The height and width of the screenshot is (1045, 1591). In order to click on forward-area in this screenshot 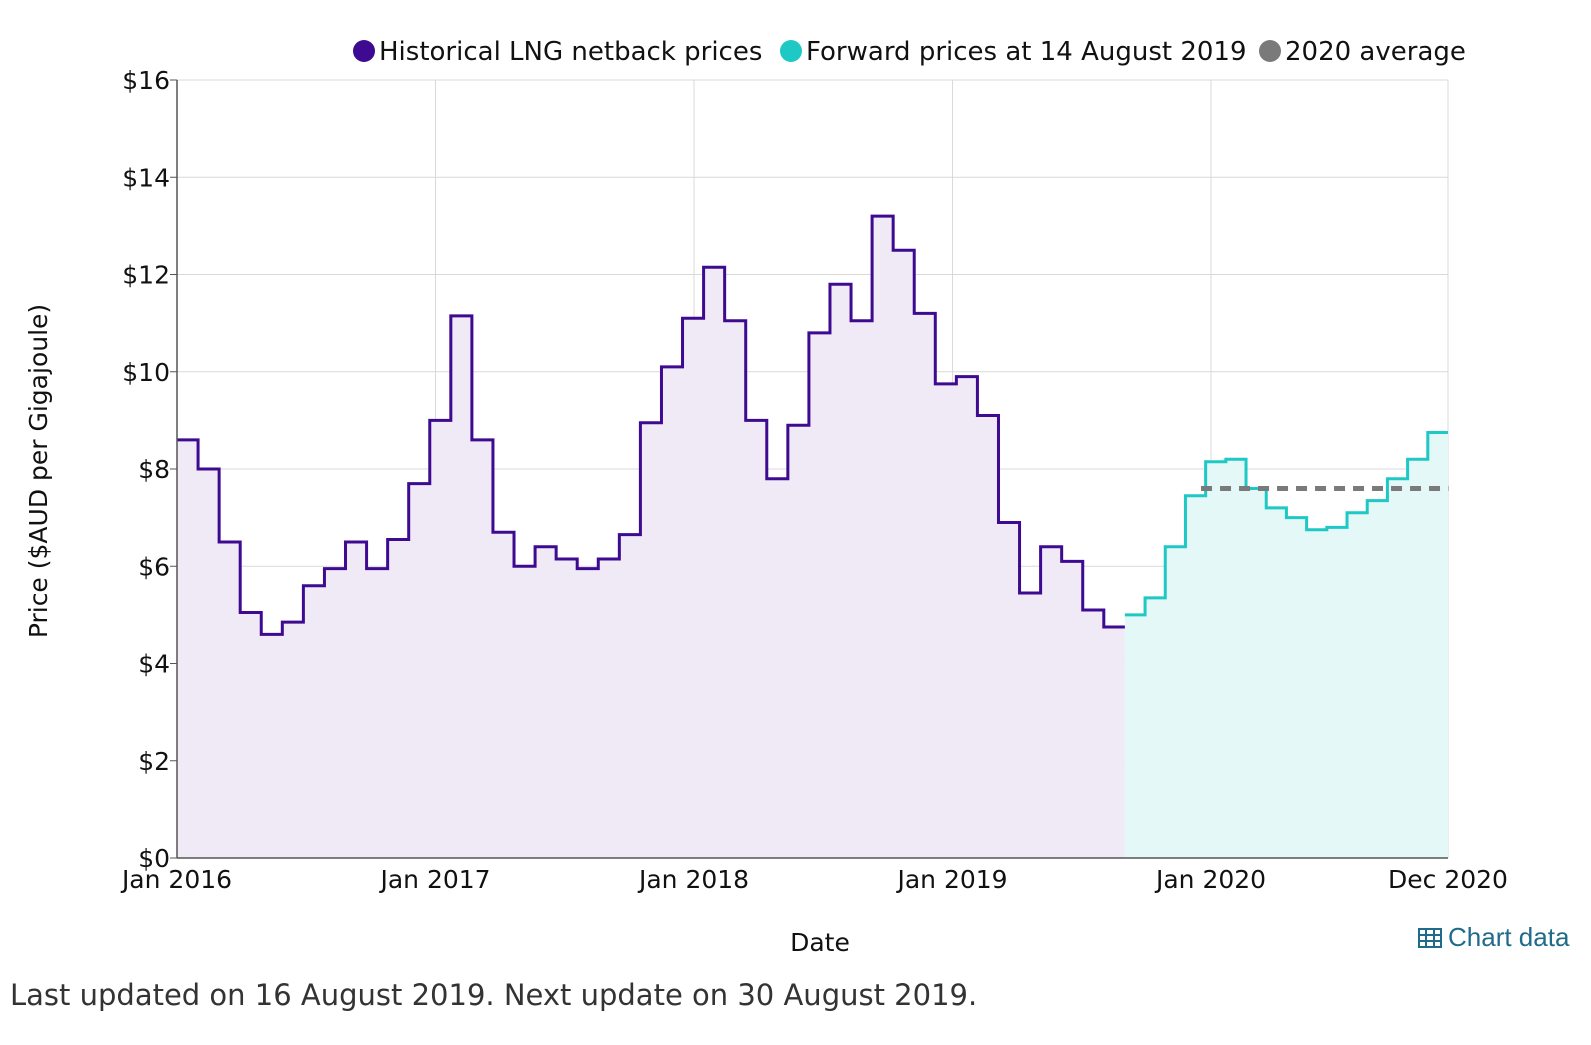, I will do `click(1286, 645)`.